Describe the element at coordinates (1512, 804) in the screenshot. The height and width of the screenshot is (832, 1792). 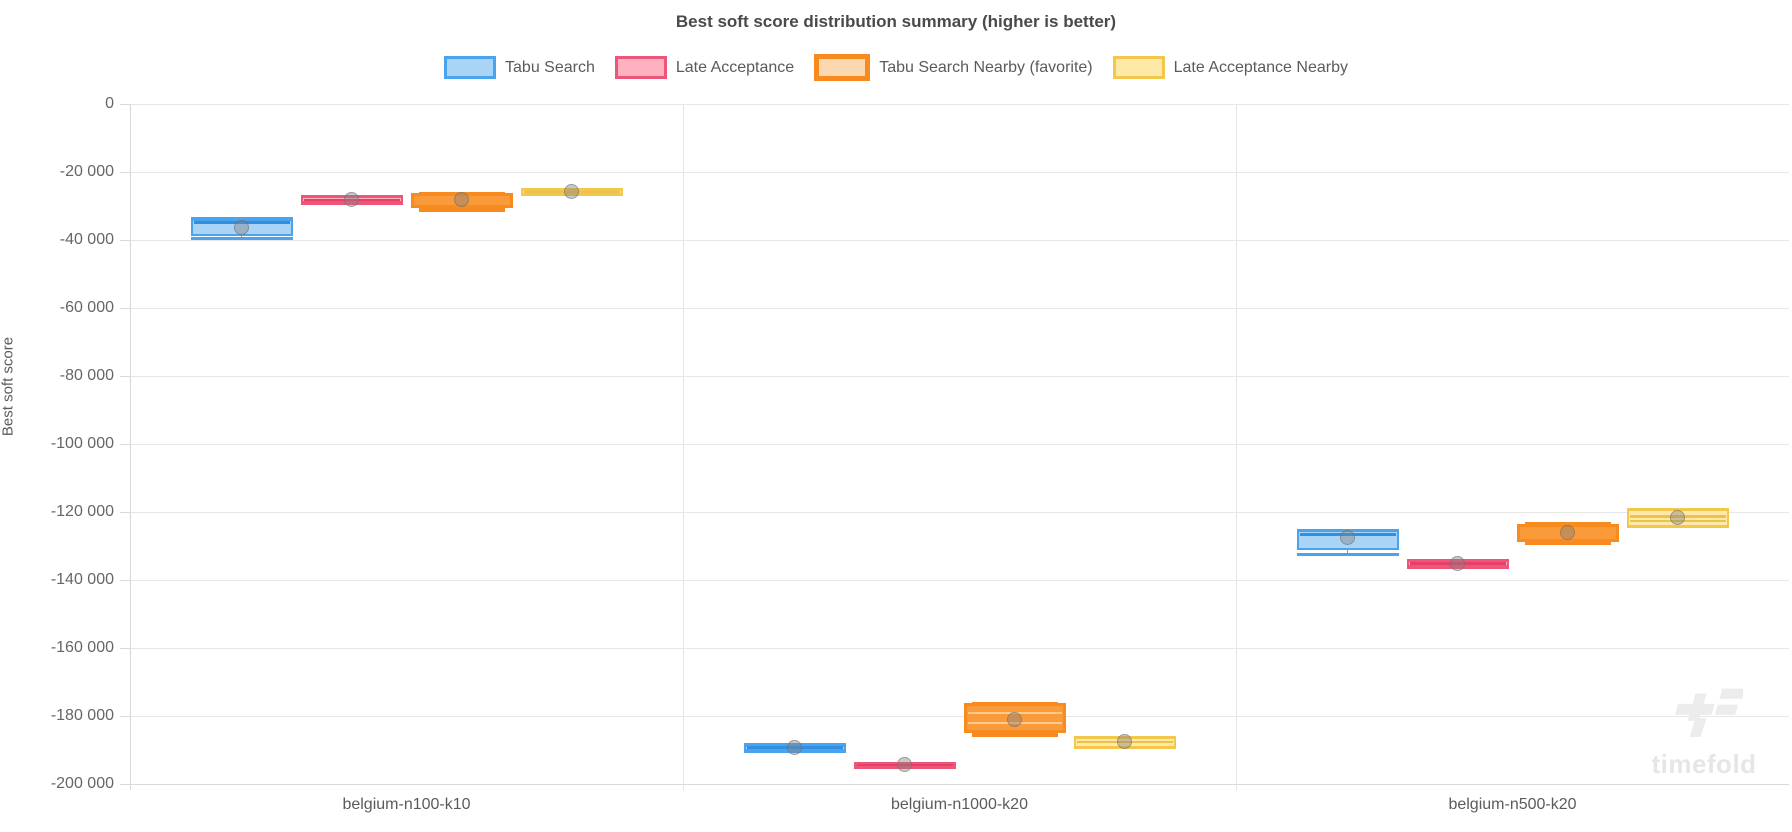
I see `x-category-label: belgium-n500-k20` at that location.